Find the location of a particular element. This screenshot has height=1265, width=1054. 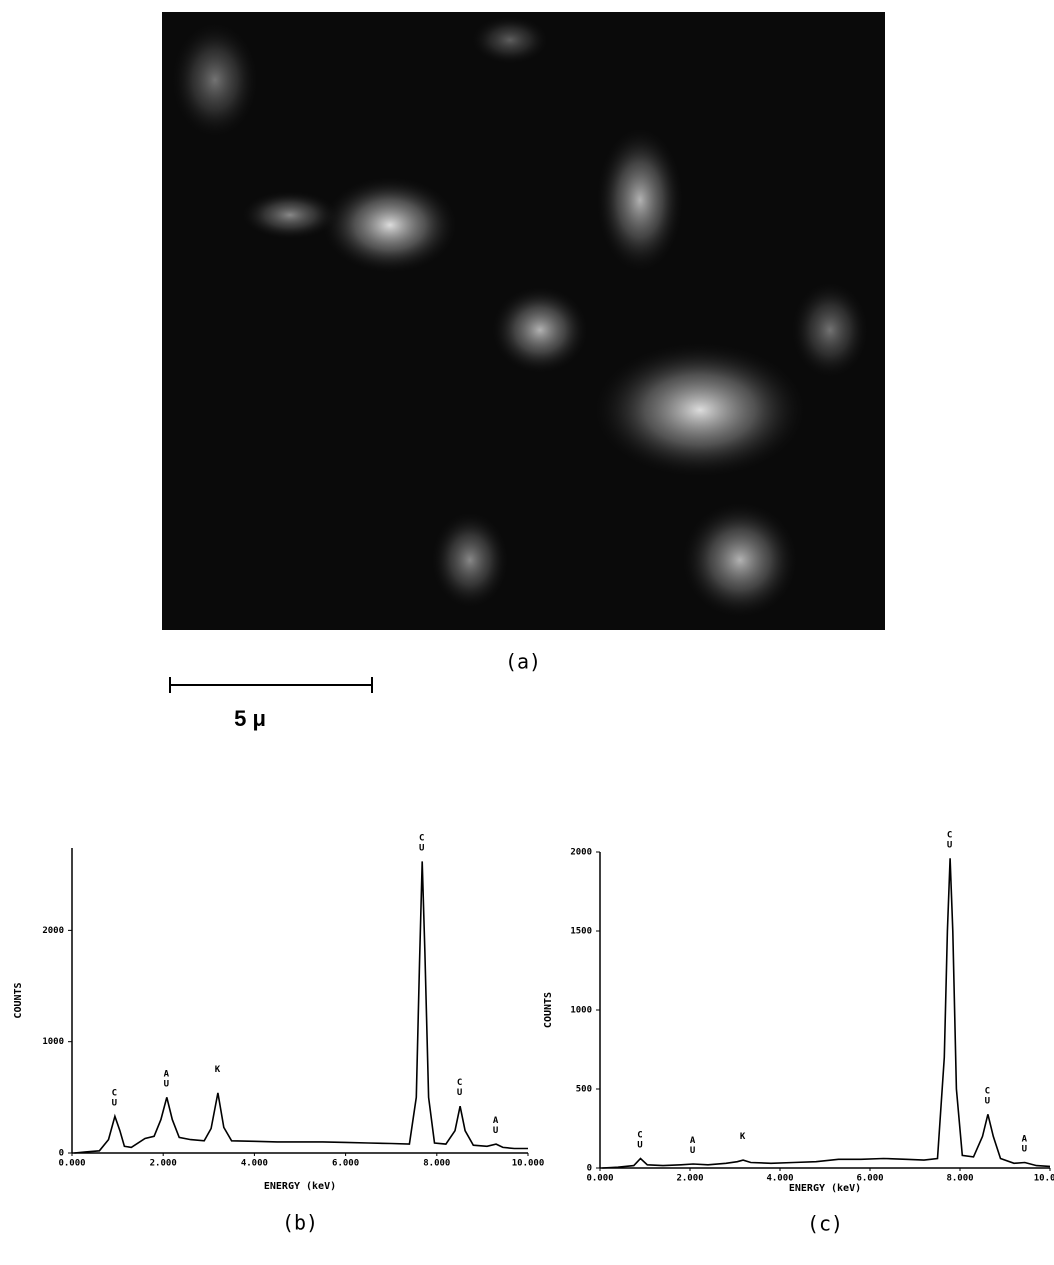

panel-label: (a) is located at coordinates (523, 662).